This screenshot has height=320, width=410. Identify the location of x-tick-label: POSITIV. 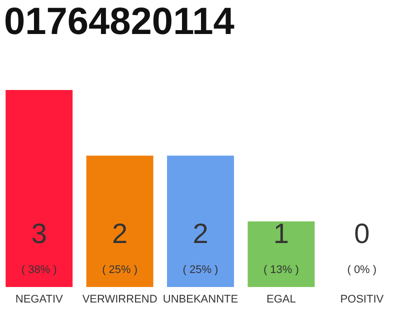
(362, 300).